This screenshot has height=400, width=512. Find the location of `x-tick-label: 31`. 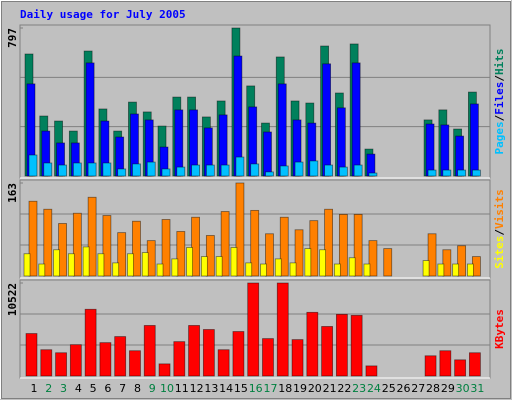

x-tick-label: 31 is located at coordinates (477, 388).